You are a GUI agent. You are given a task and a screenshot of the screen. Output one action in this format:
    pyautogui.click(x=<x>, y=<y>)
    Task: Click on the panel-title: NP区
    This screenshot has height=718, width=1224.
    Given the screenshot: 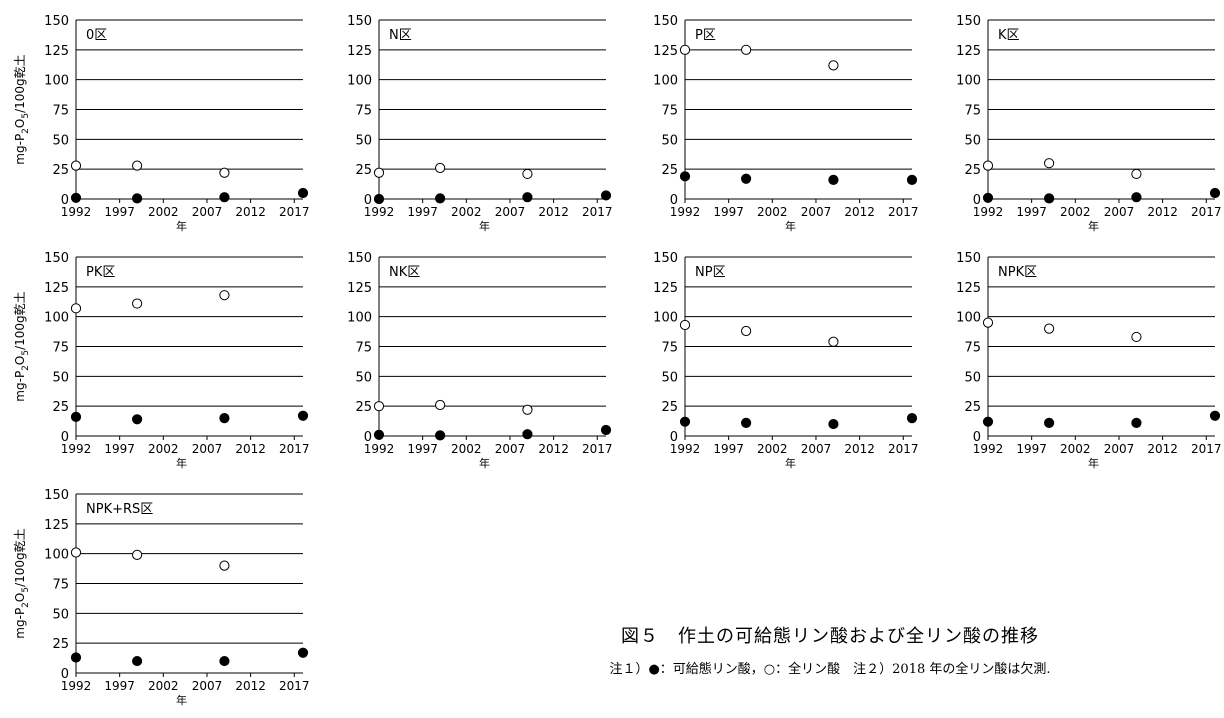 What is the action you would take?
    pyautogui.click(x=710, y=272)
    